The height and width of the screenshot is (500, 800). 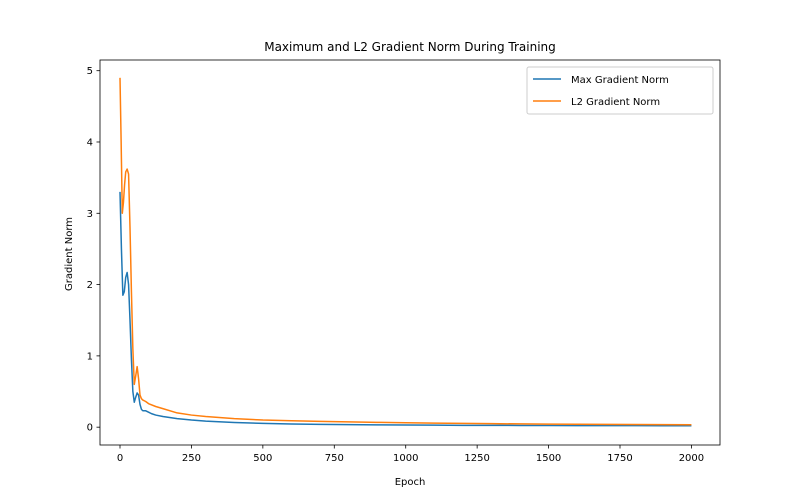 What do you see at coordinates (90, 285) in the screenshot?
I see `y-tick-label: 2` at bounding box center [90, 285].